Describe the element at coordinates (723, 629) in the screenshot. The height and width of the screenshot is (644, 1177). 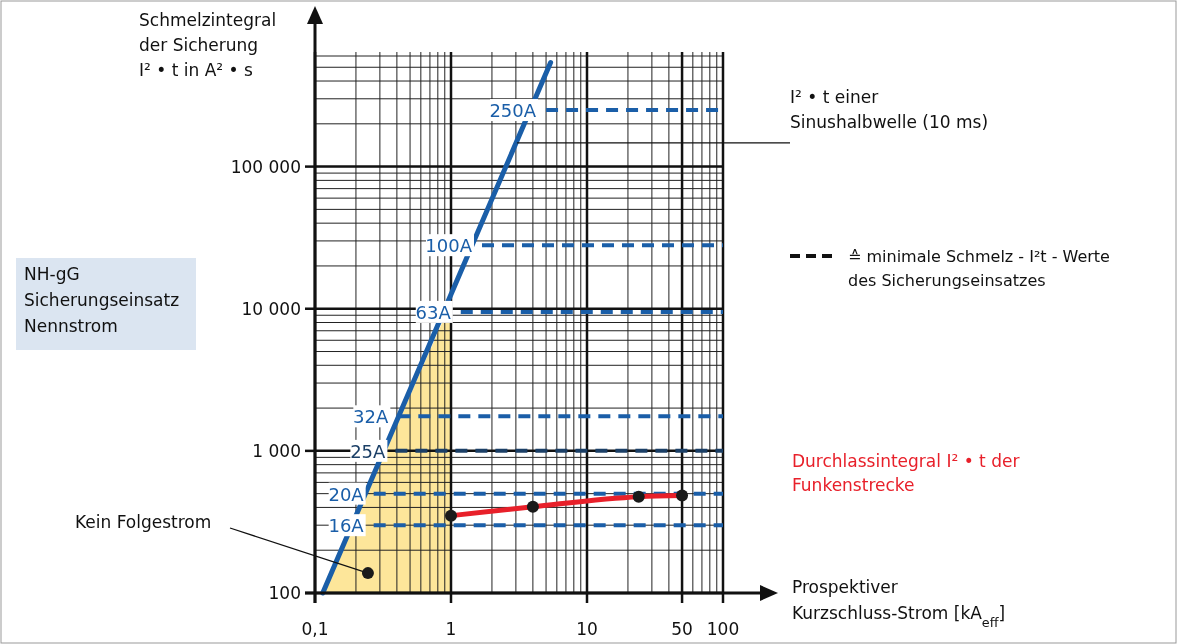
I see `x-tick-label: 100` at that location.